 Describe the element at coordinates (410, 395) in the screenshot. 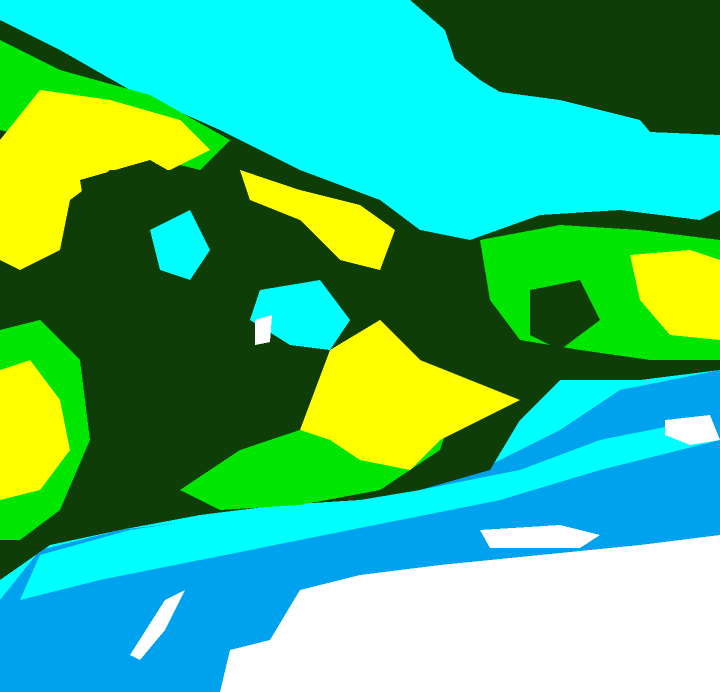

I see `yellow-region-central` at that location.